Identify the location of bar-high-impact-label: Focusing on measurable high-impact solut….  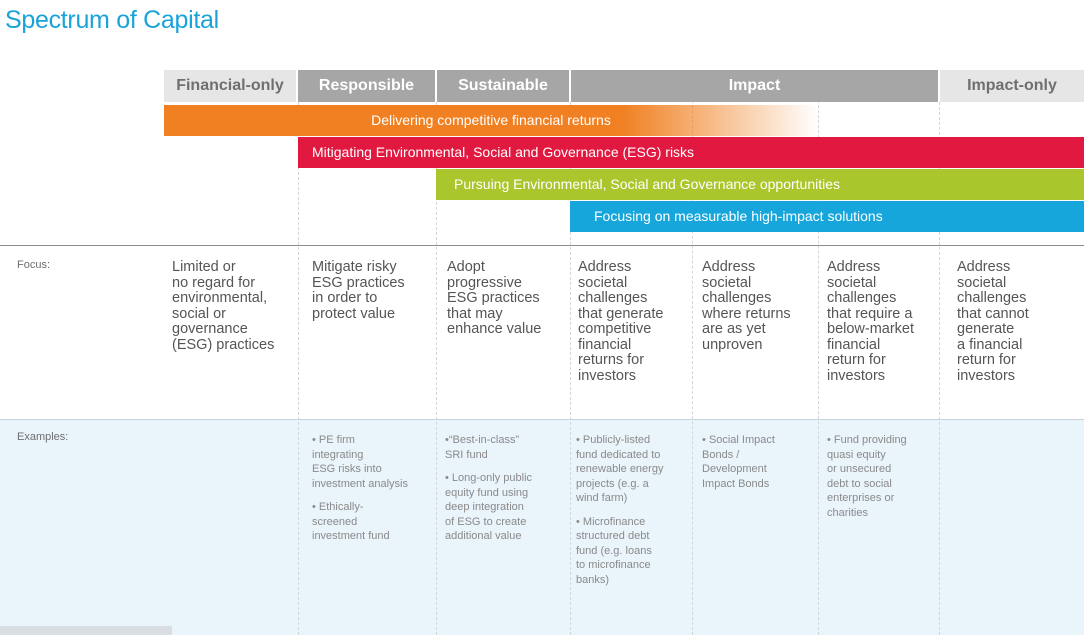
(738, 216).